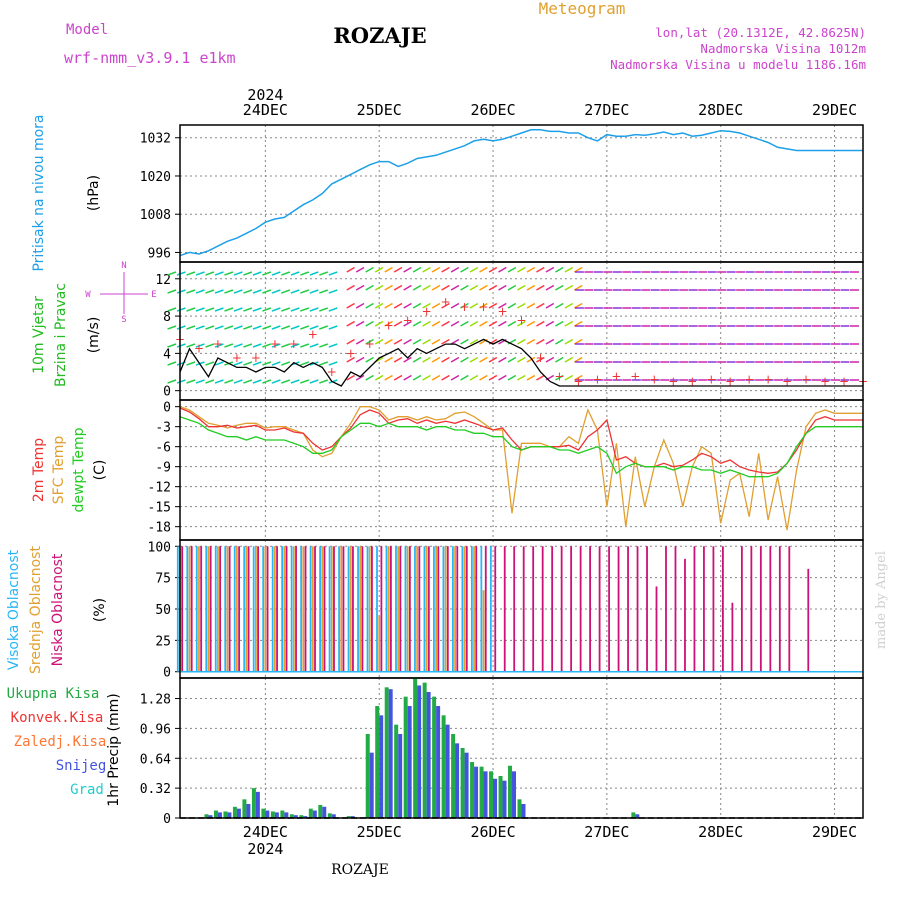 The width and height of the screenshot is (900, 900). Describe the element at coordinates (60, 742) in the screenshot. I see `precip-legend-2: Zaledj.Kisa` at that location.